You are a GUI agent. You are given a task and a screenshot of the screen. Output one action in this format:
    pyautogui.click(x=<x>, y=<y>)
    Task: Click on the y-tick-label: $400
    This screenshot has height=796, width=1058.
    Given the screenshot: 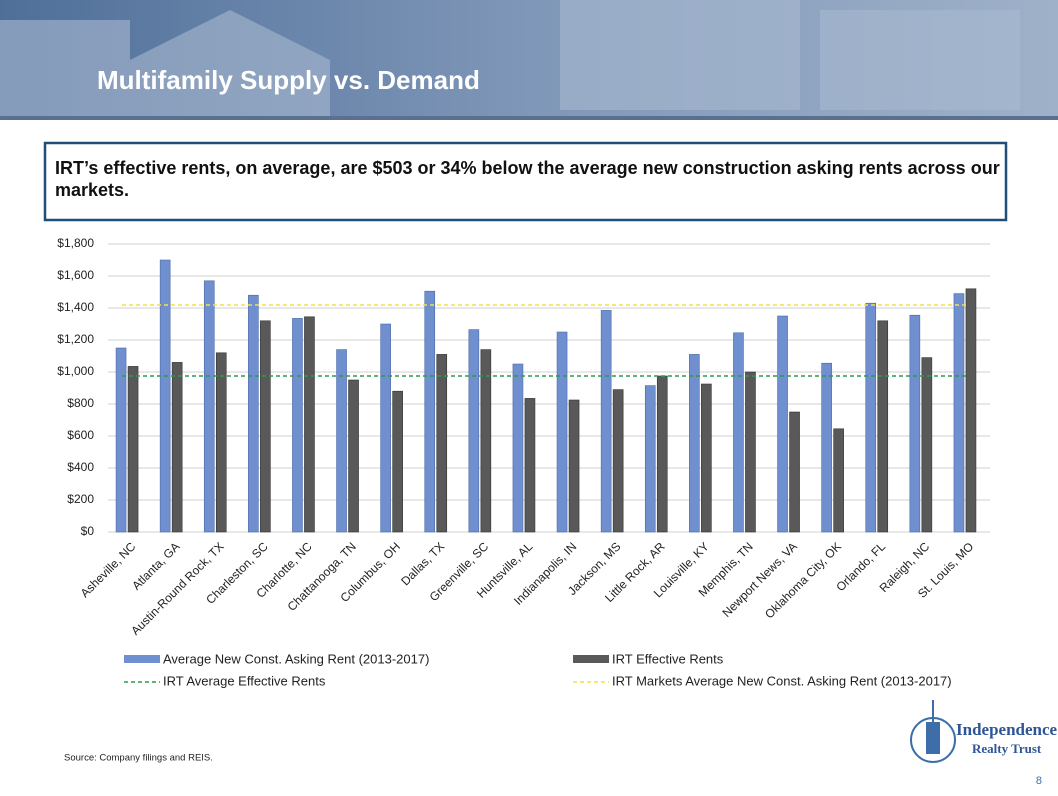 What is the action you would take?
    pyautogui.click(x=80, y=467)
    